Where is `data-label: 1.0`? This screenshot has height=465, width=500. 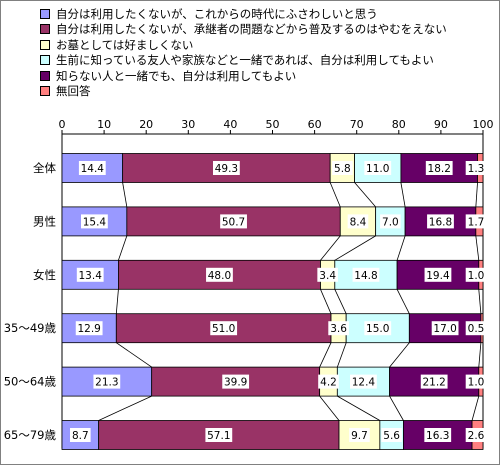 data-label: 1.0 is located at coordinates (476, 383).